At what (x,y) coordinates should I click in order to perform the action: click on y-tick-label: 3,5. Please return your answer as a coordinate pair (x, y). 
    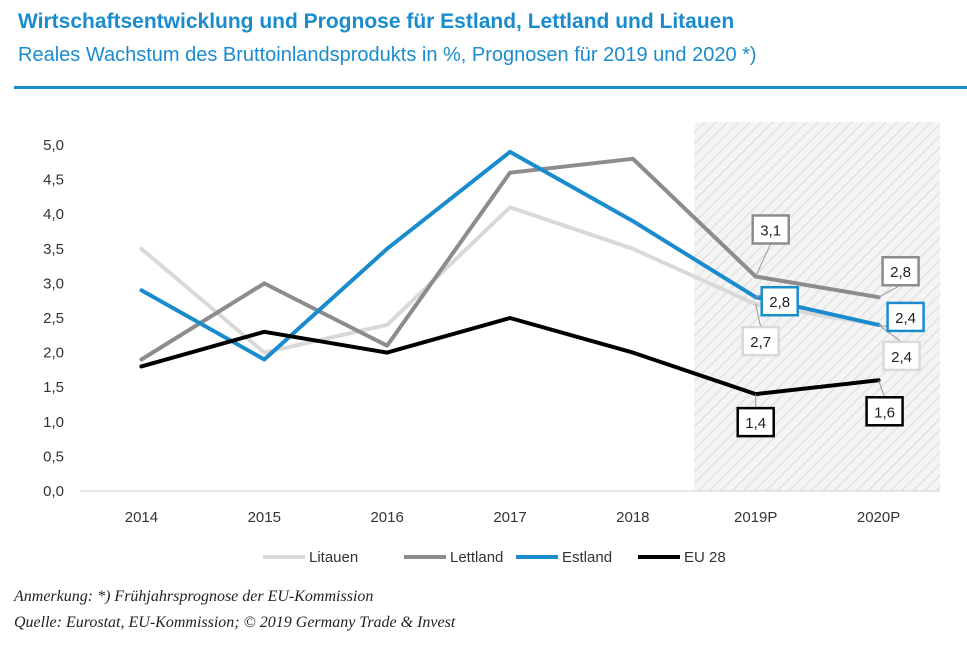
    Looking at the image, I should click on (53, 249).